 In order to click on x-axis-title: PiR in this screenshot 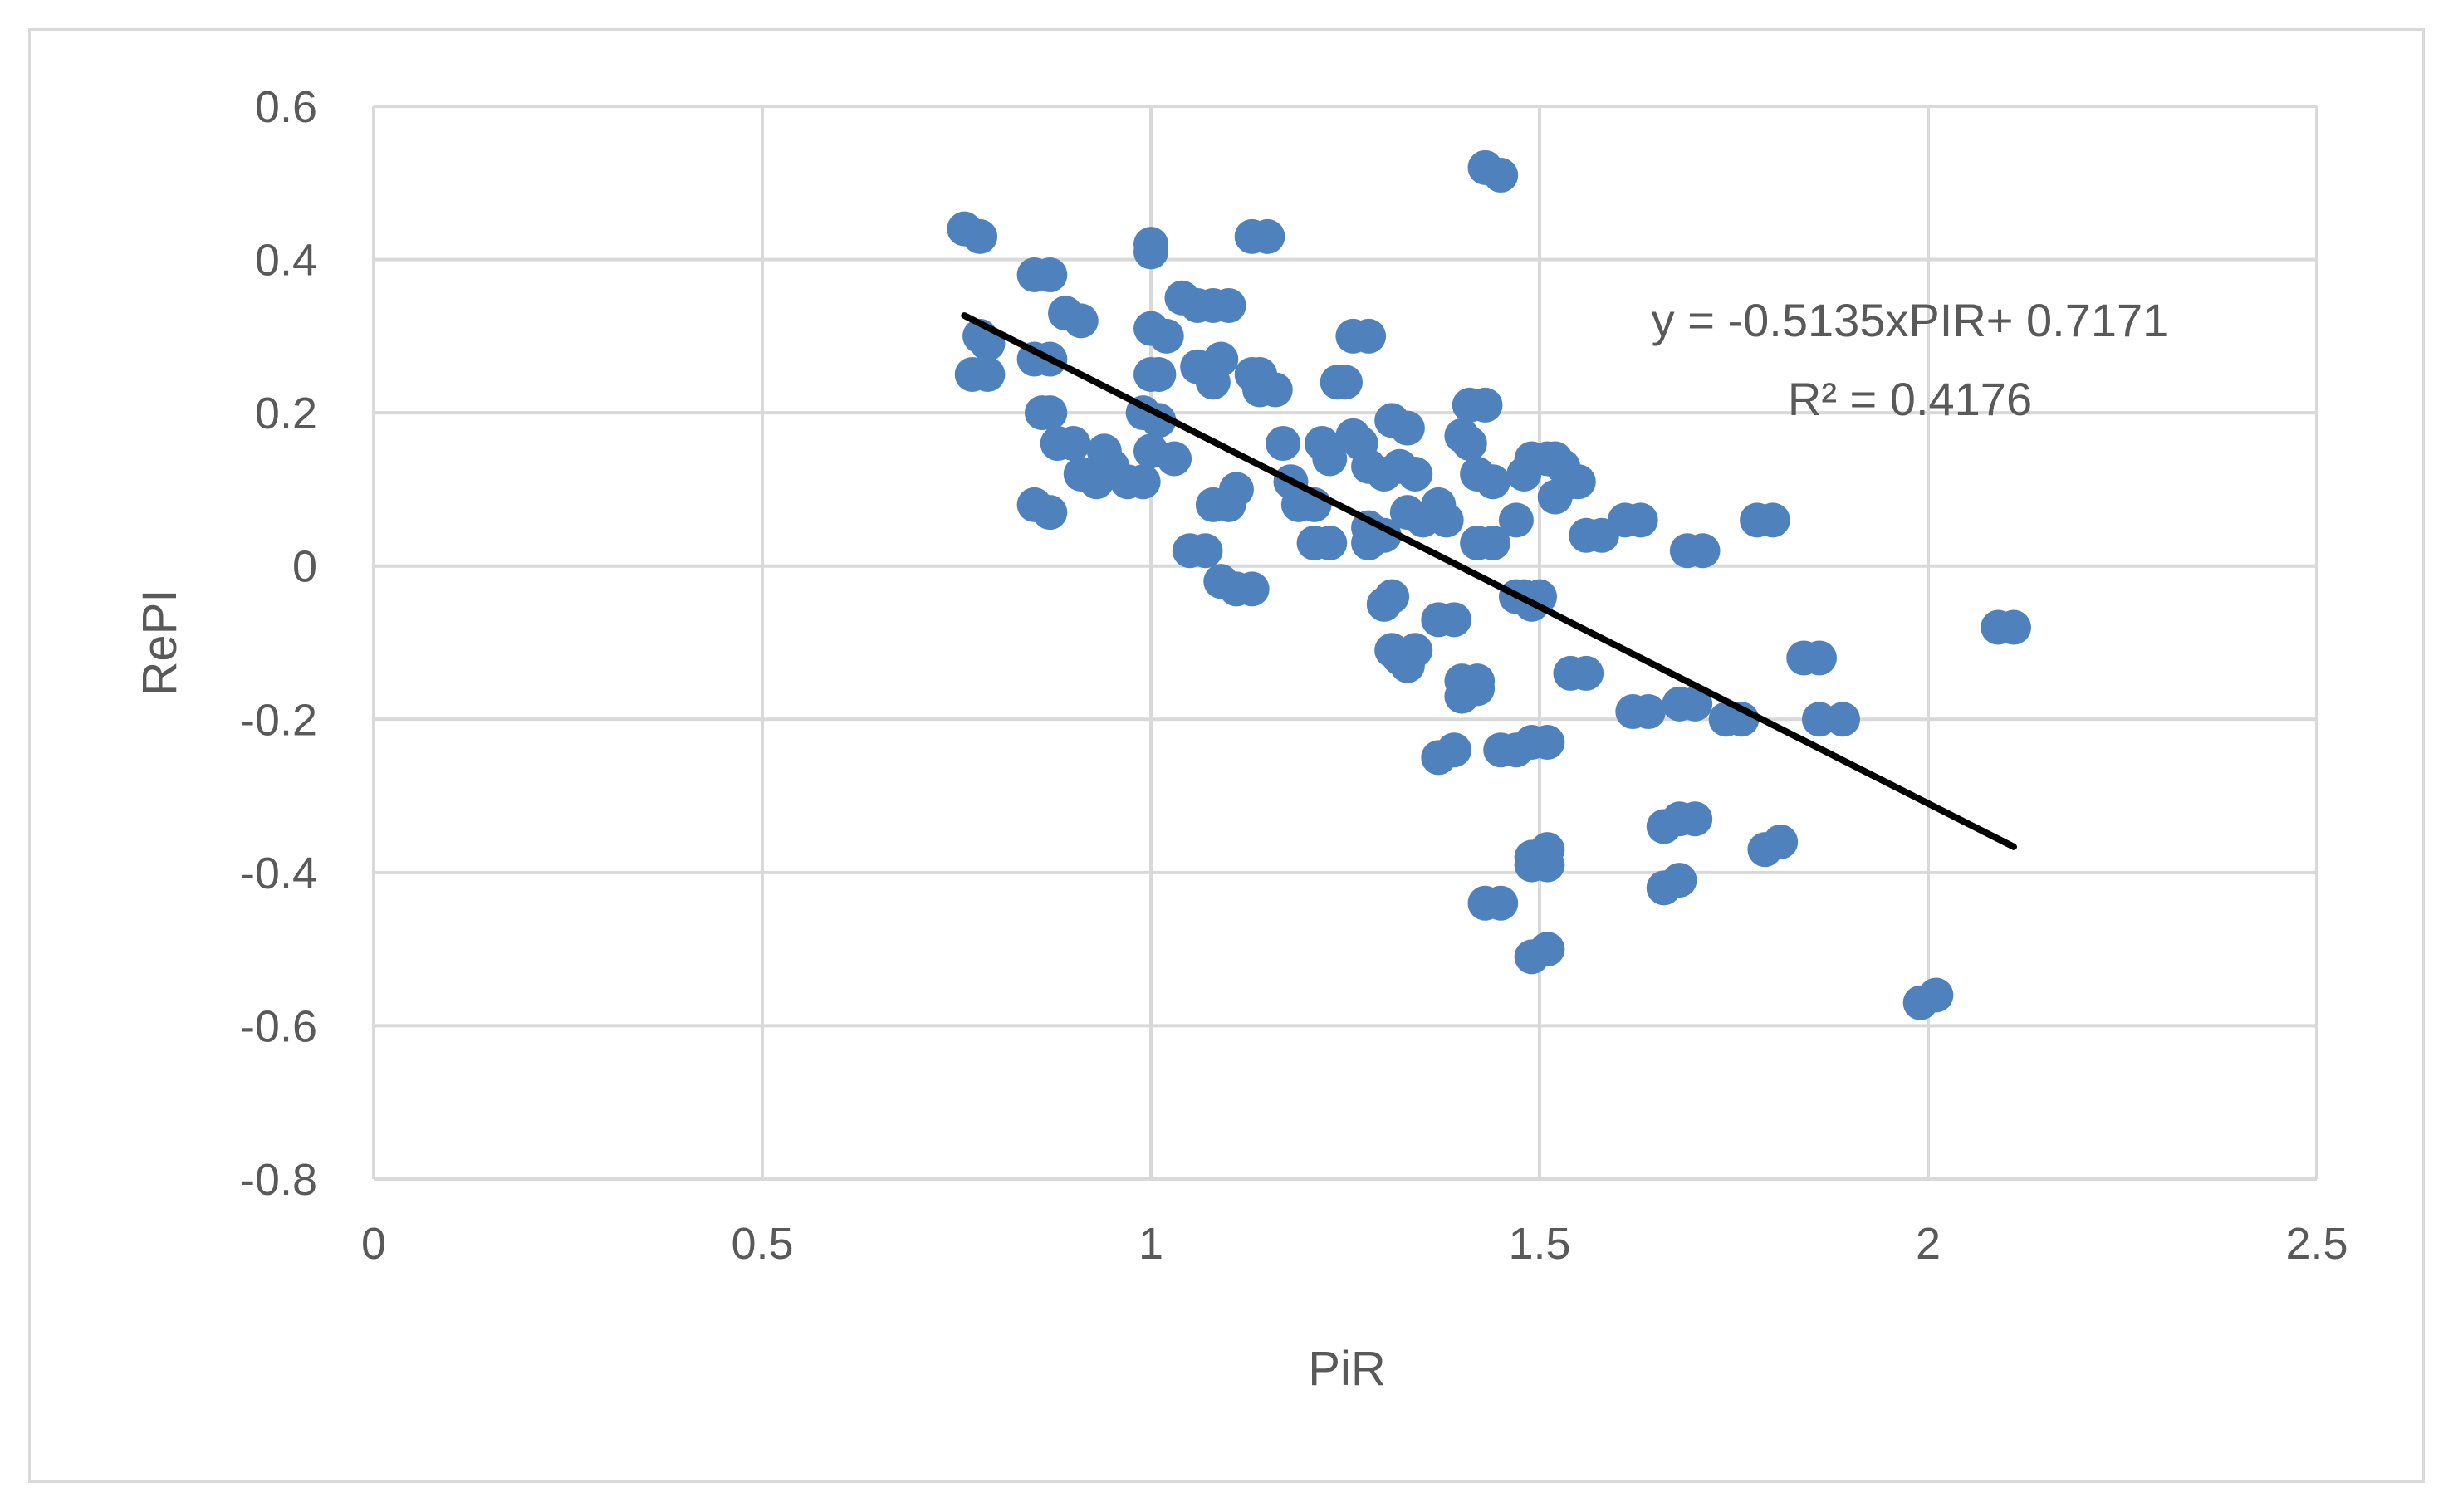, I will do `click(1346, 1369)`.